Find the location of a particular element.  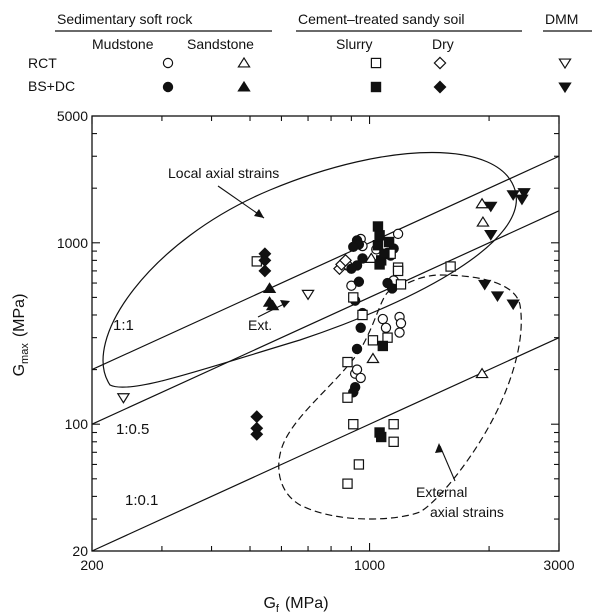

legend-group-dmm: DMM is located at coordinates (561, 19).